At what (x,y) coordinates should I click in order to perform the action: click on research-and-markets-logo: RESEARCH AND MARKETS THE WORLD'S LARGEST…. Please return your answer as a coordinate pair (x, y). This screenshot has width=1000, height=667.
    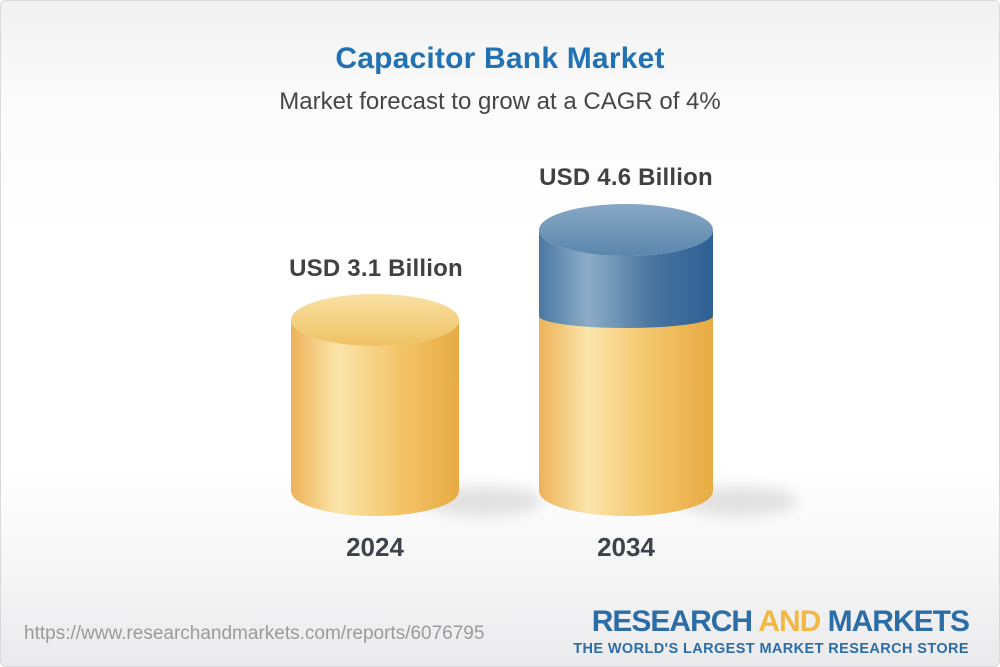
    Looking at the image, I should click on (771, 631).